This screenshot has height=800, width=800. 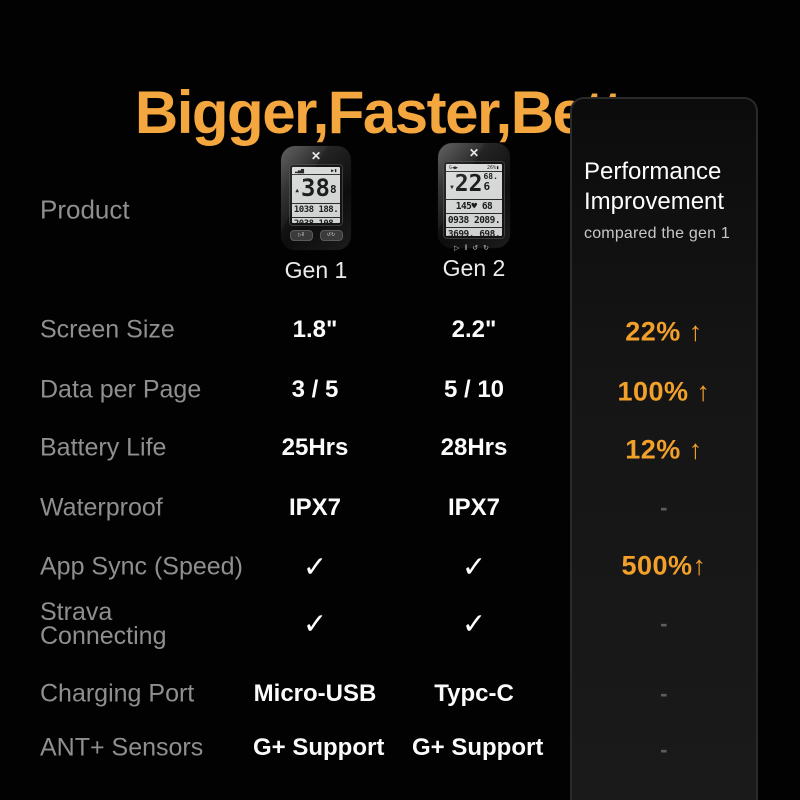 What do you see at coordinates (316, 270) in the screenshot?
I see `device-gen1-label: Gen 1` at bounding box center [316, 270].